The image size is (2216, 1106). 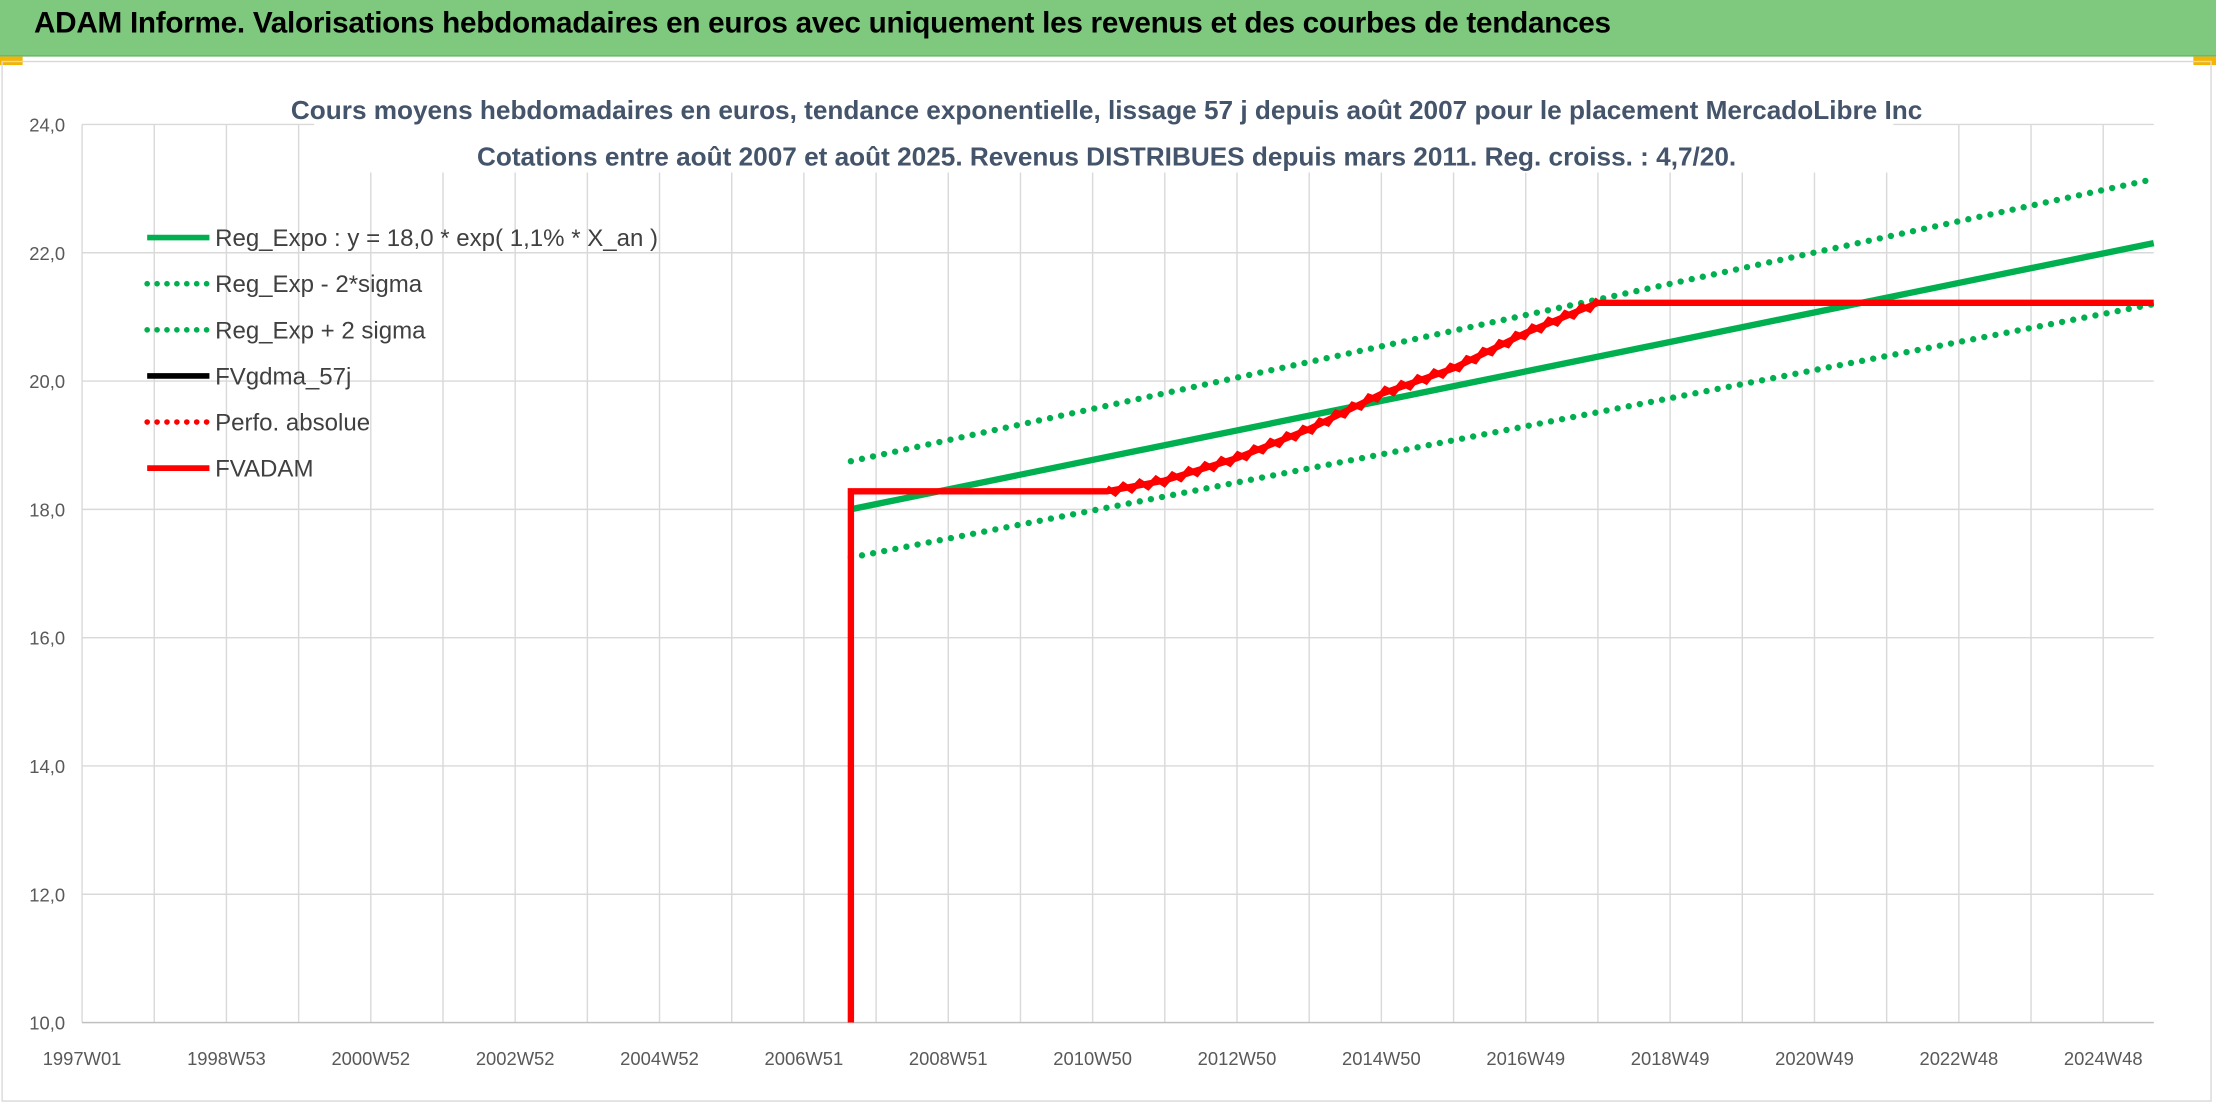 I want to click on x-tick-label: 2020W49, so click(x=1814, y=1058).